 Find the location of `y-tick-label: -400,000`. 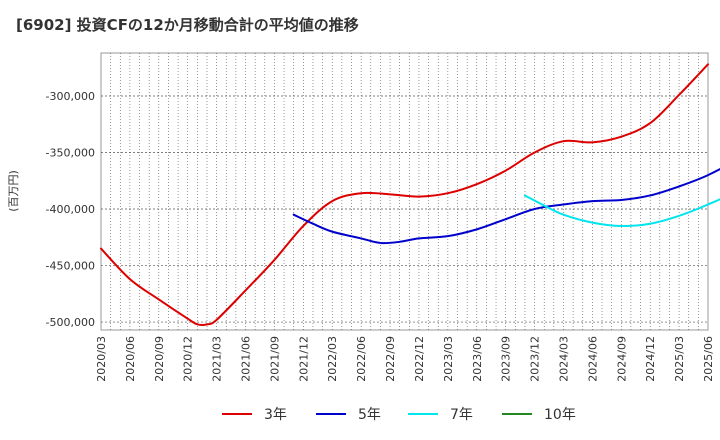

y-tick-label: -400,000 is located at coordinates (70, 209).